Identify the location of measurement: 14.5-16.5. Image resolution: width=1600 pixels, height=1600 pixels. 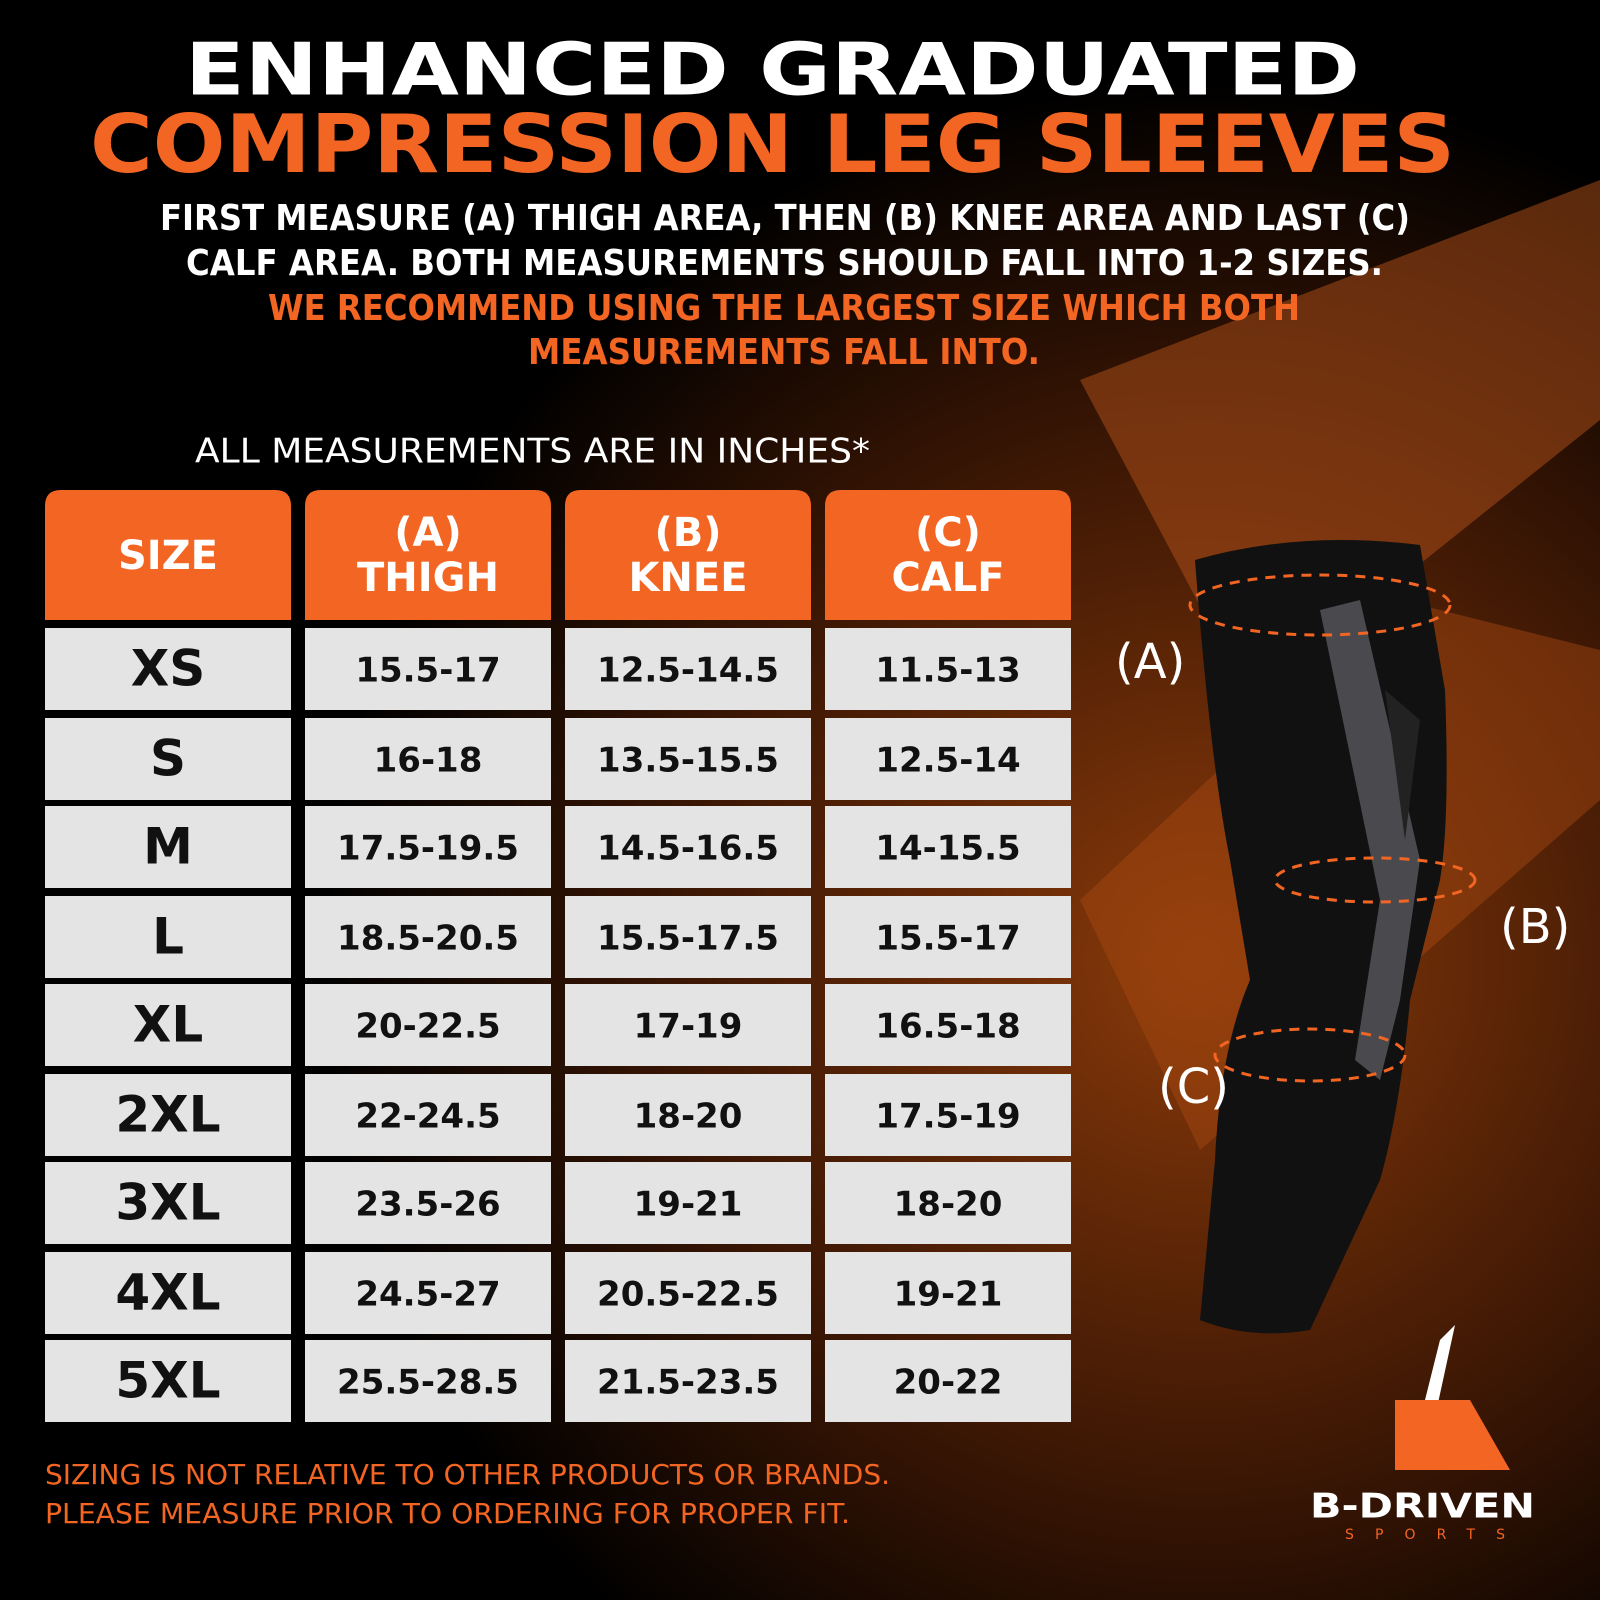
(688, 849).